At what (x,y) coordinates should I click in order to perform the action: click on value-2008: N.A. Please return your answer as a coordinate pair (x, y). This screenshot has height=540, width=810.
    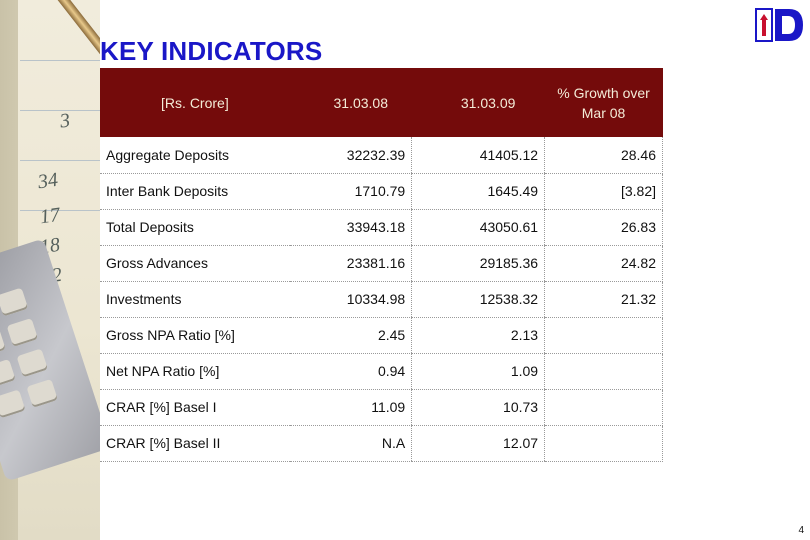
    Looking at the image, I should click on (350, 443).